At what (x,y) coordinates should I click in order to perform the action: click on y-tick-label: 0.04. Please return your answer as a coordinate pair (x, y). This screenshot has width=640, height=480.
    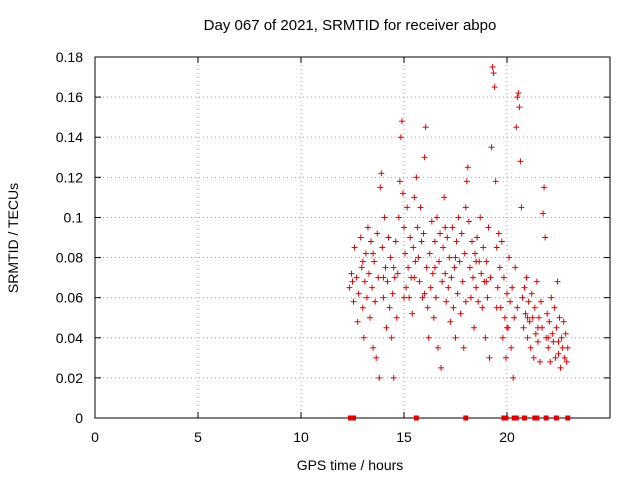
    Looking at the image, I should click on (69, 338).